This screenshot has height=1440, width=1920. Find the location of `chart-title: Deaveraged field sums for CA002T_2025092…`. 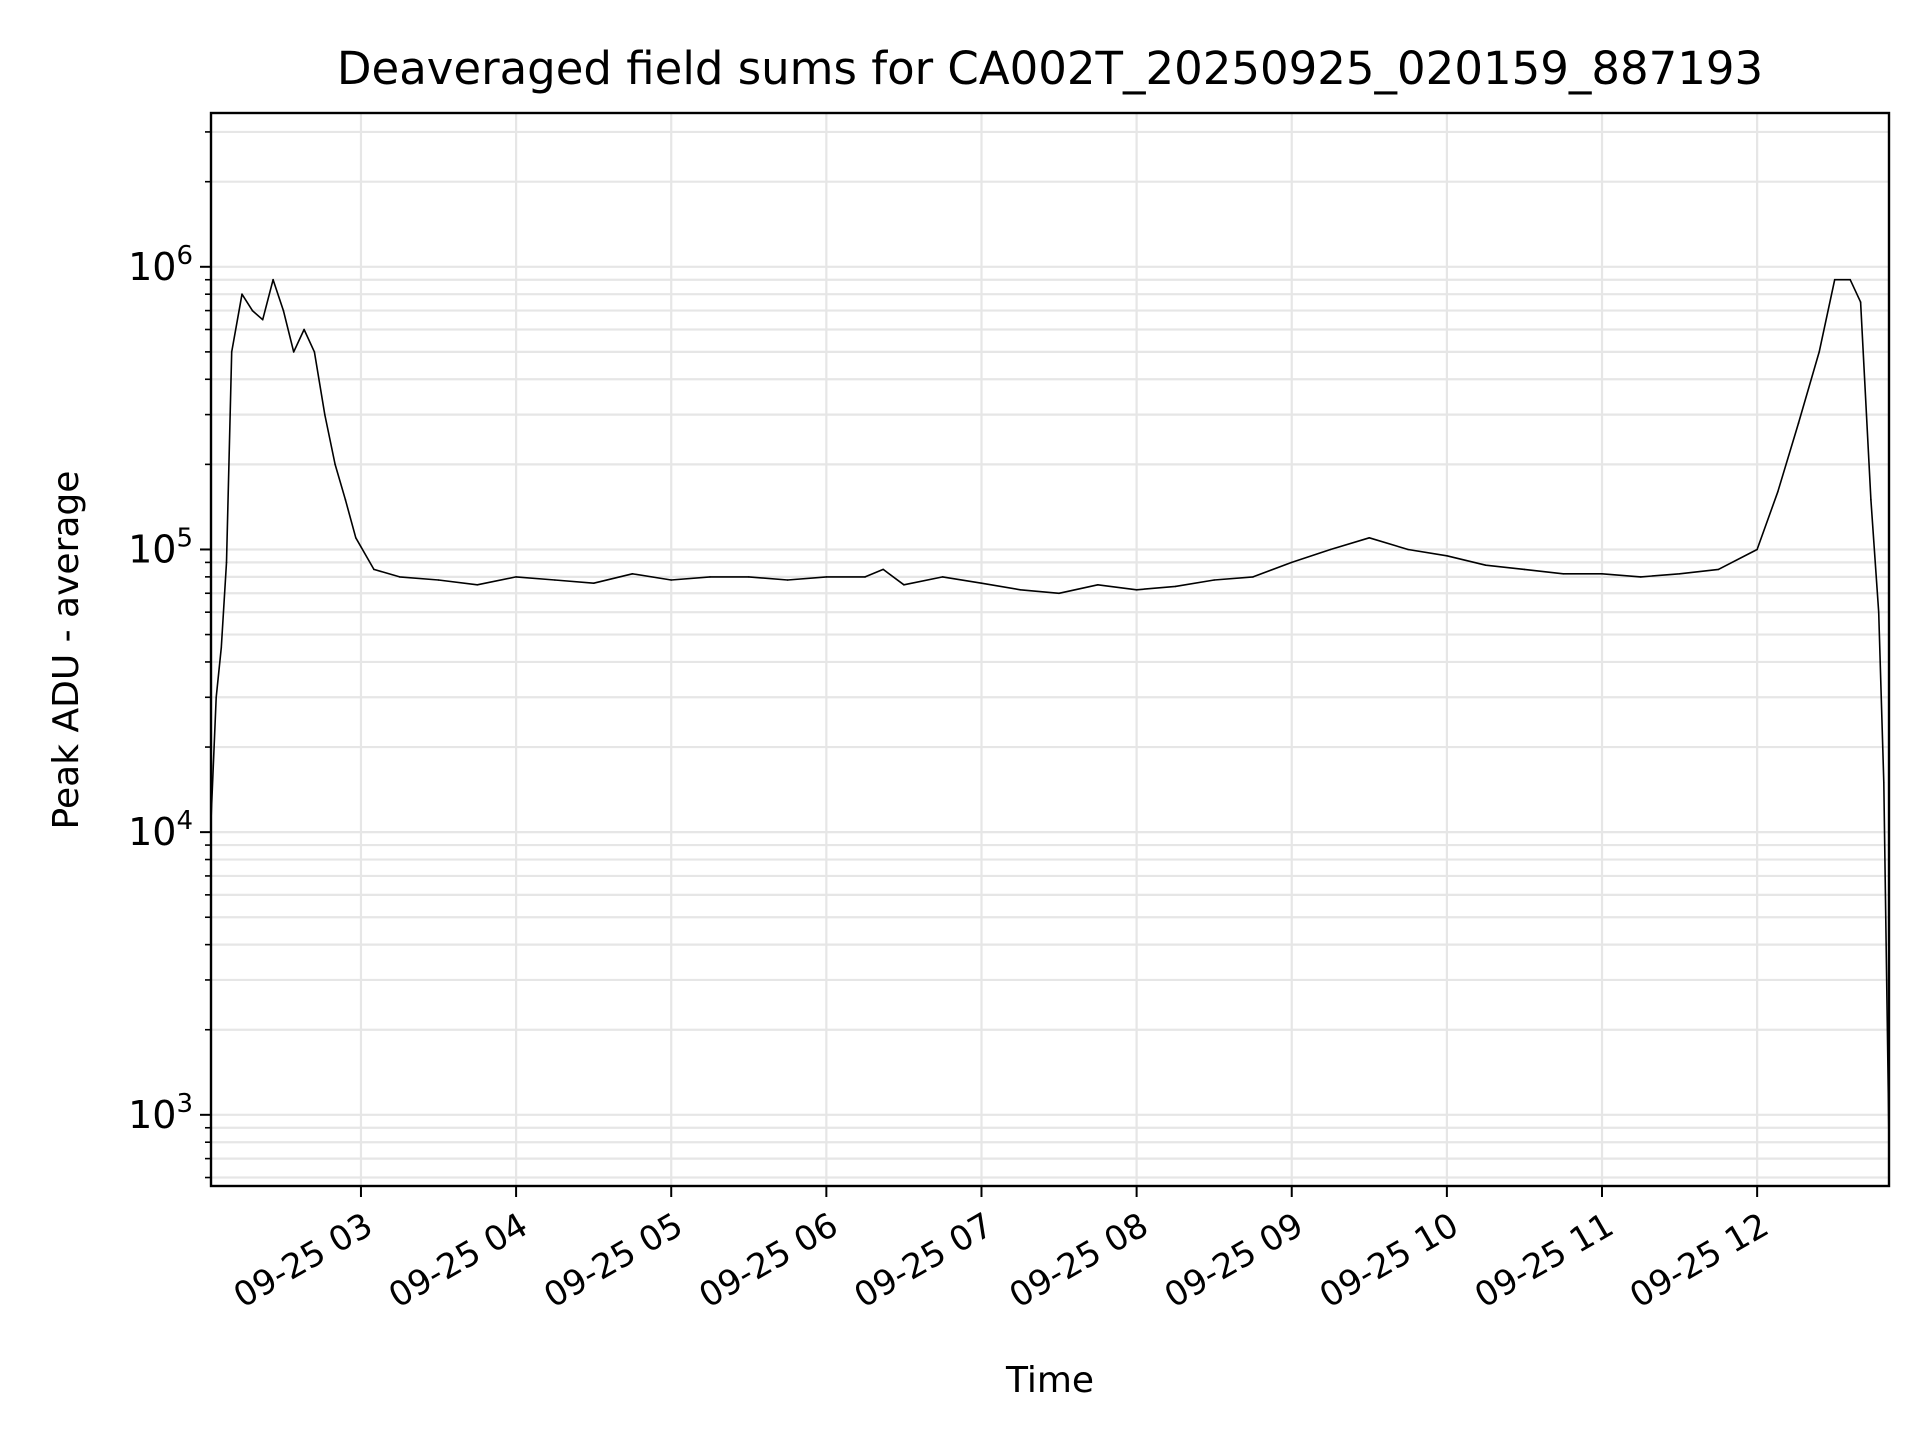

chart-title: Deaveraged field sums for CA002T_2025092… is located at coordinates (1050, 68).